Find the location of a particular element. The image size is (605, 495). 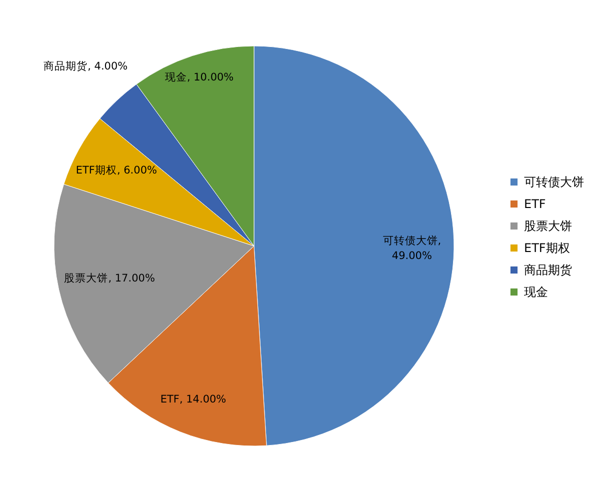

data-label: 可转债大饼, 49.00% is located at coordinates (412, 248).